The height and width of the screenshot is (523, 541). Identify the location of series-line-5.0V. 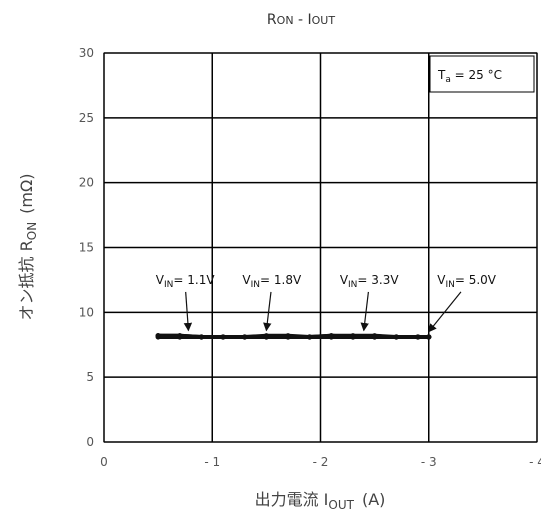
(293, 336).